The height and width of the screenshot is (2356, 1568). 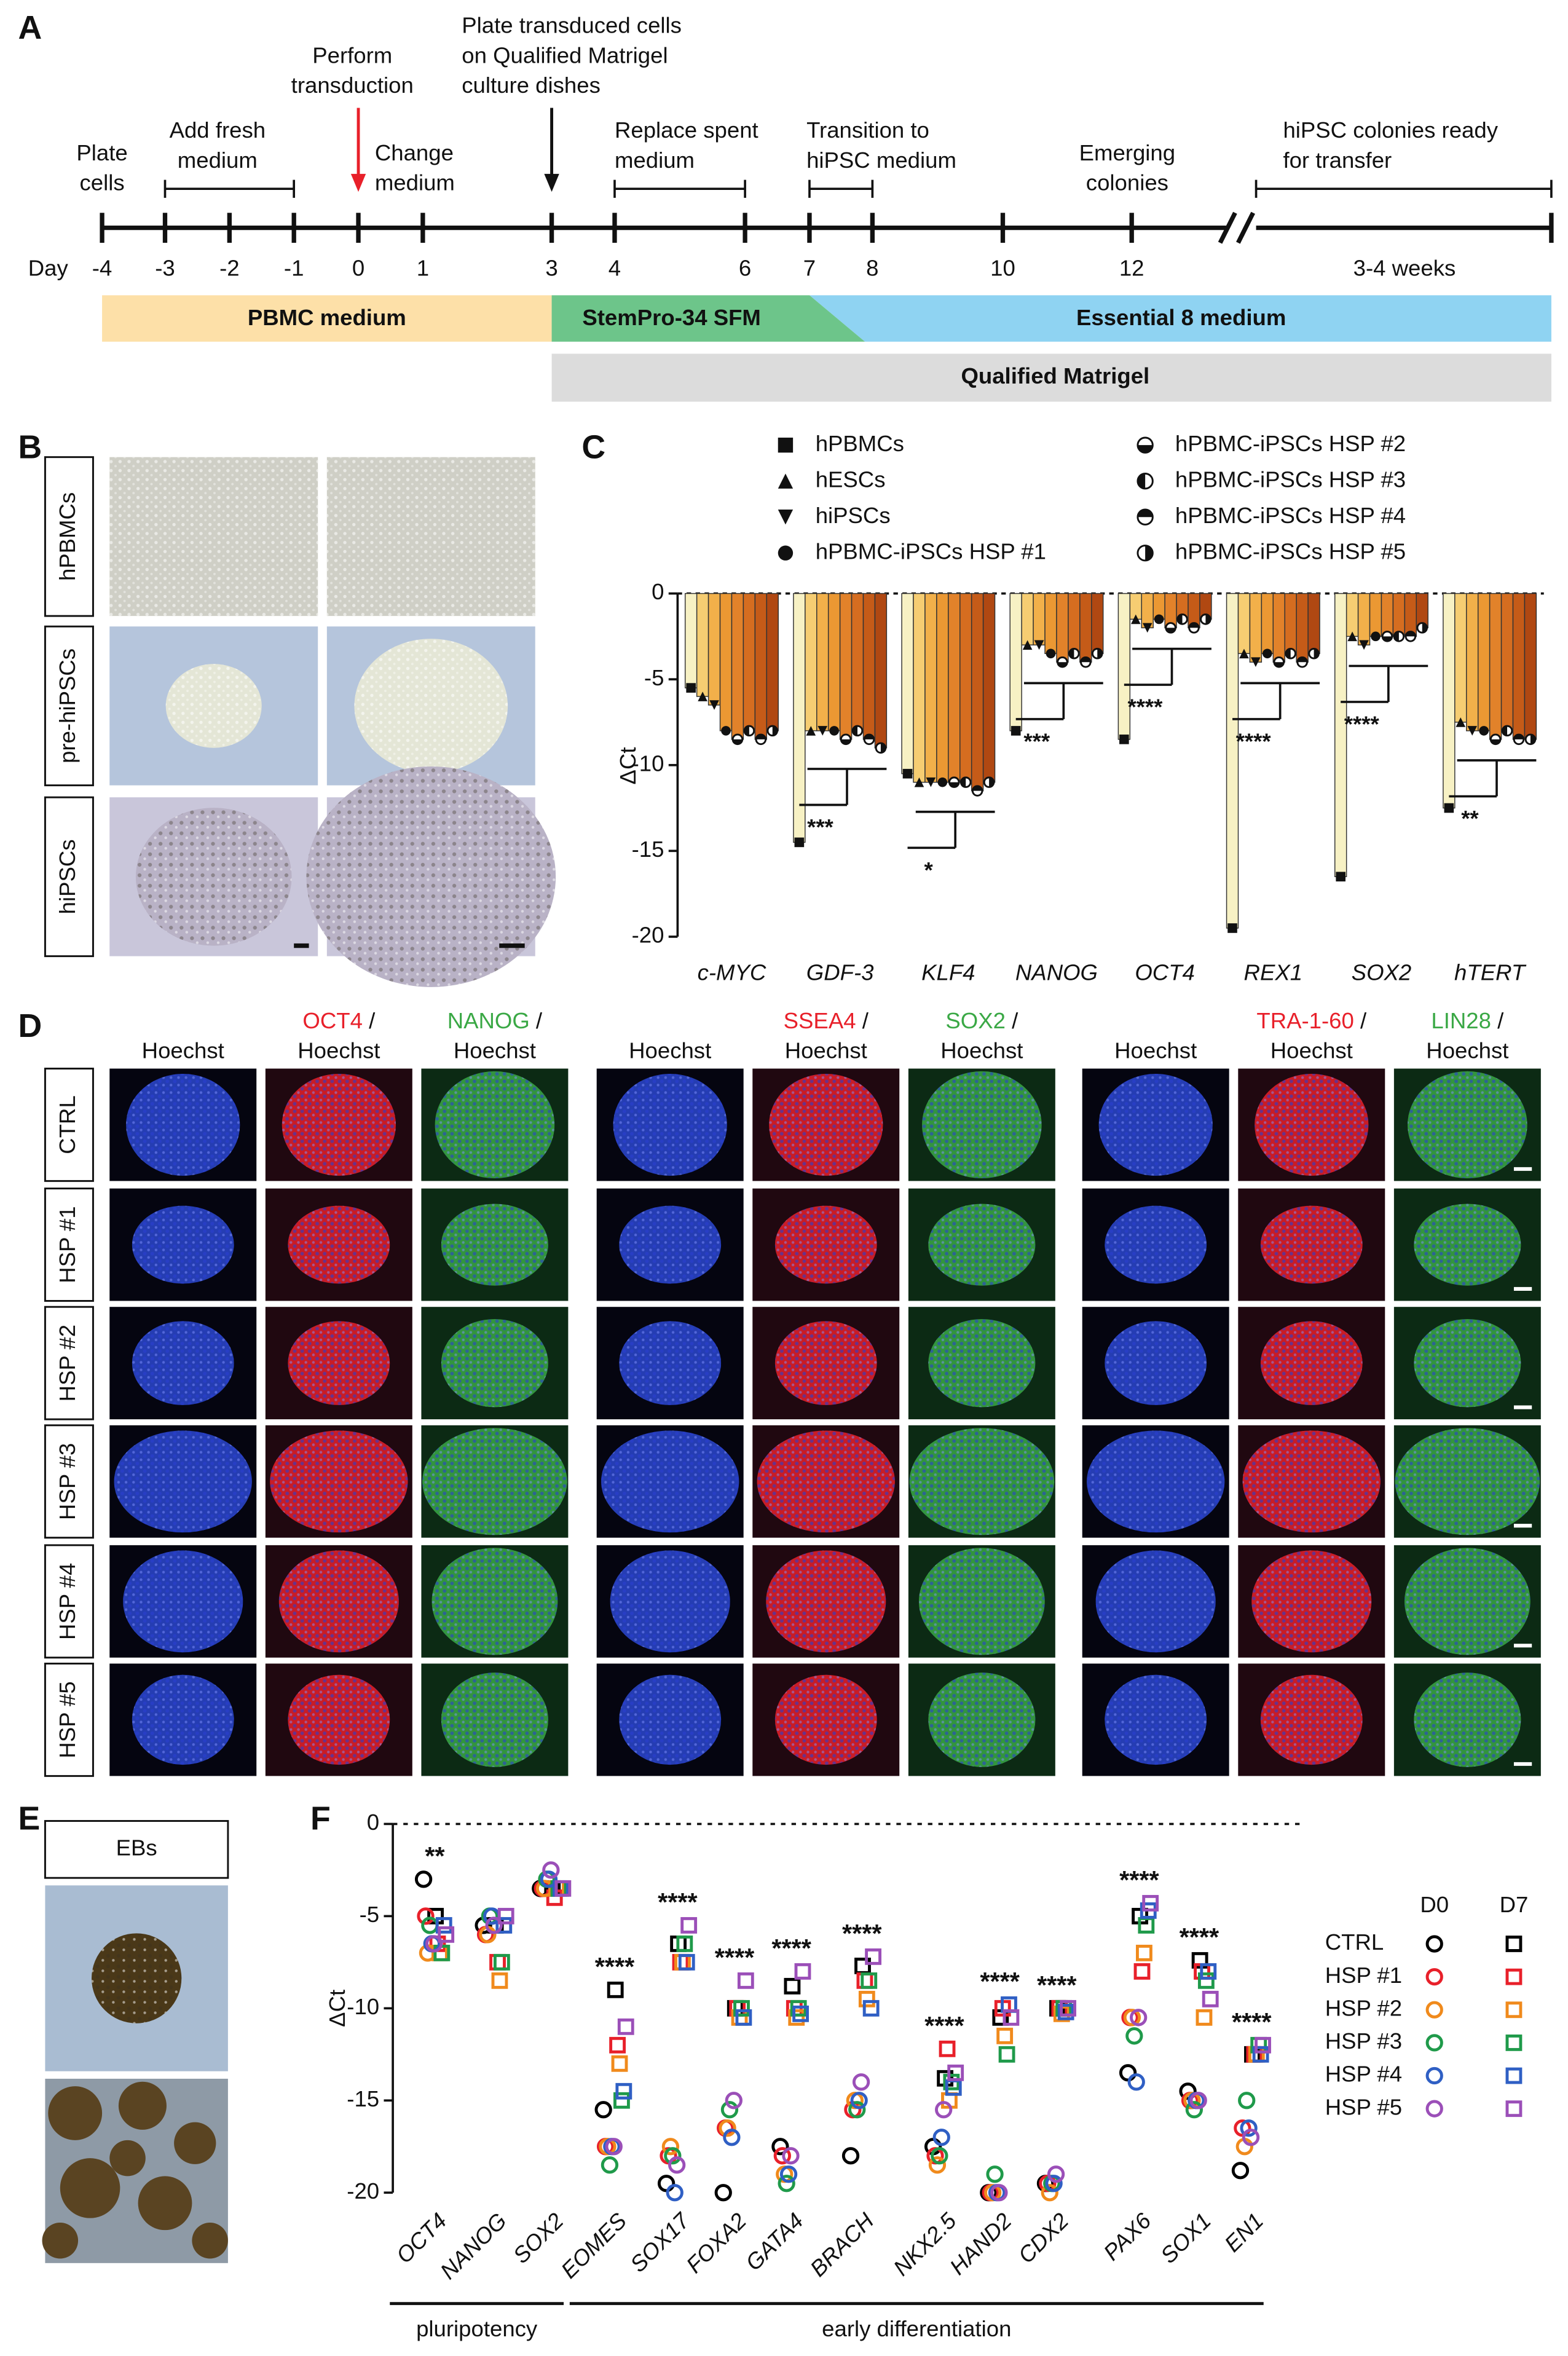 I want to click on y-tick-label: -15, so click(x=648, y=849).